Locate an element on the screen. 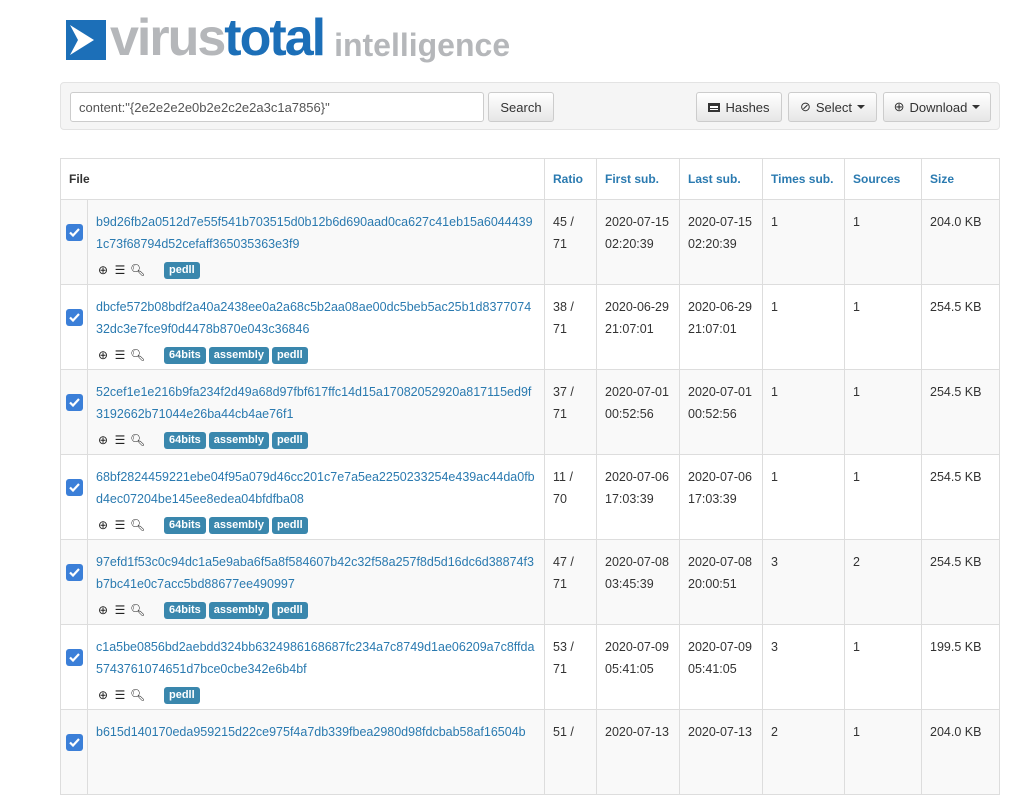 The width and height of the screenshot is (1009, 795). header-ratio: Ratio is located at coordinates (570, 179).